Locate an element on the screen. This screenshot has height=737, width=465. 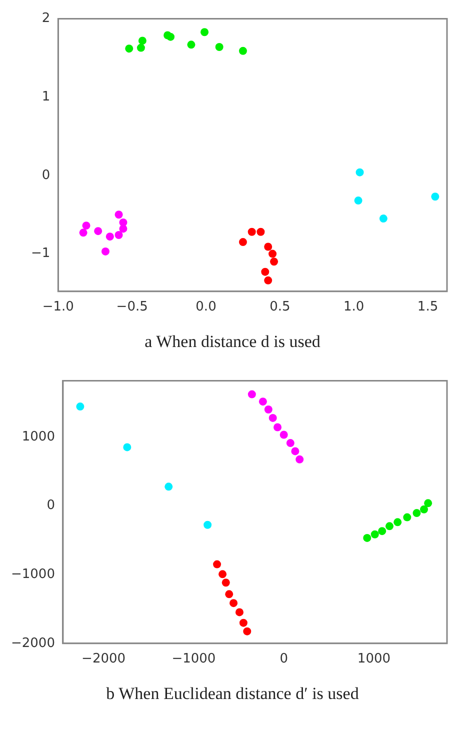
x-tick-label: −1.0 is located at coordinates (58, 307).